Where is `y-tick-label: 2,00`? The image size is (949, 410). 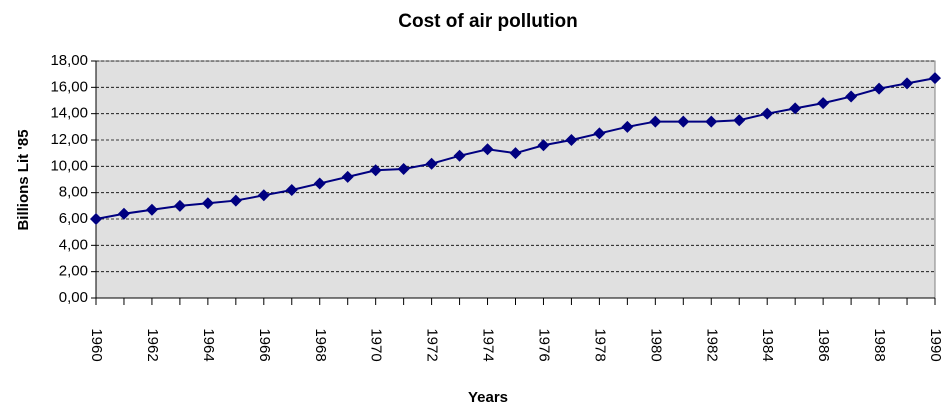 y-tick-label: 2,00 is located at coordinates (73, 271).